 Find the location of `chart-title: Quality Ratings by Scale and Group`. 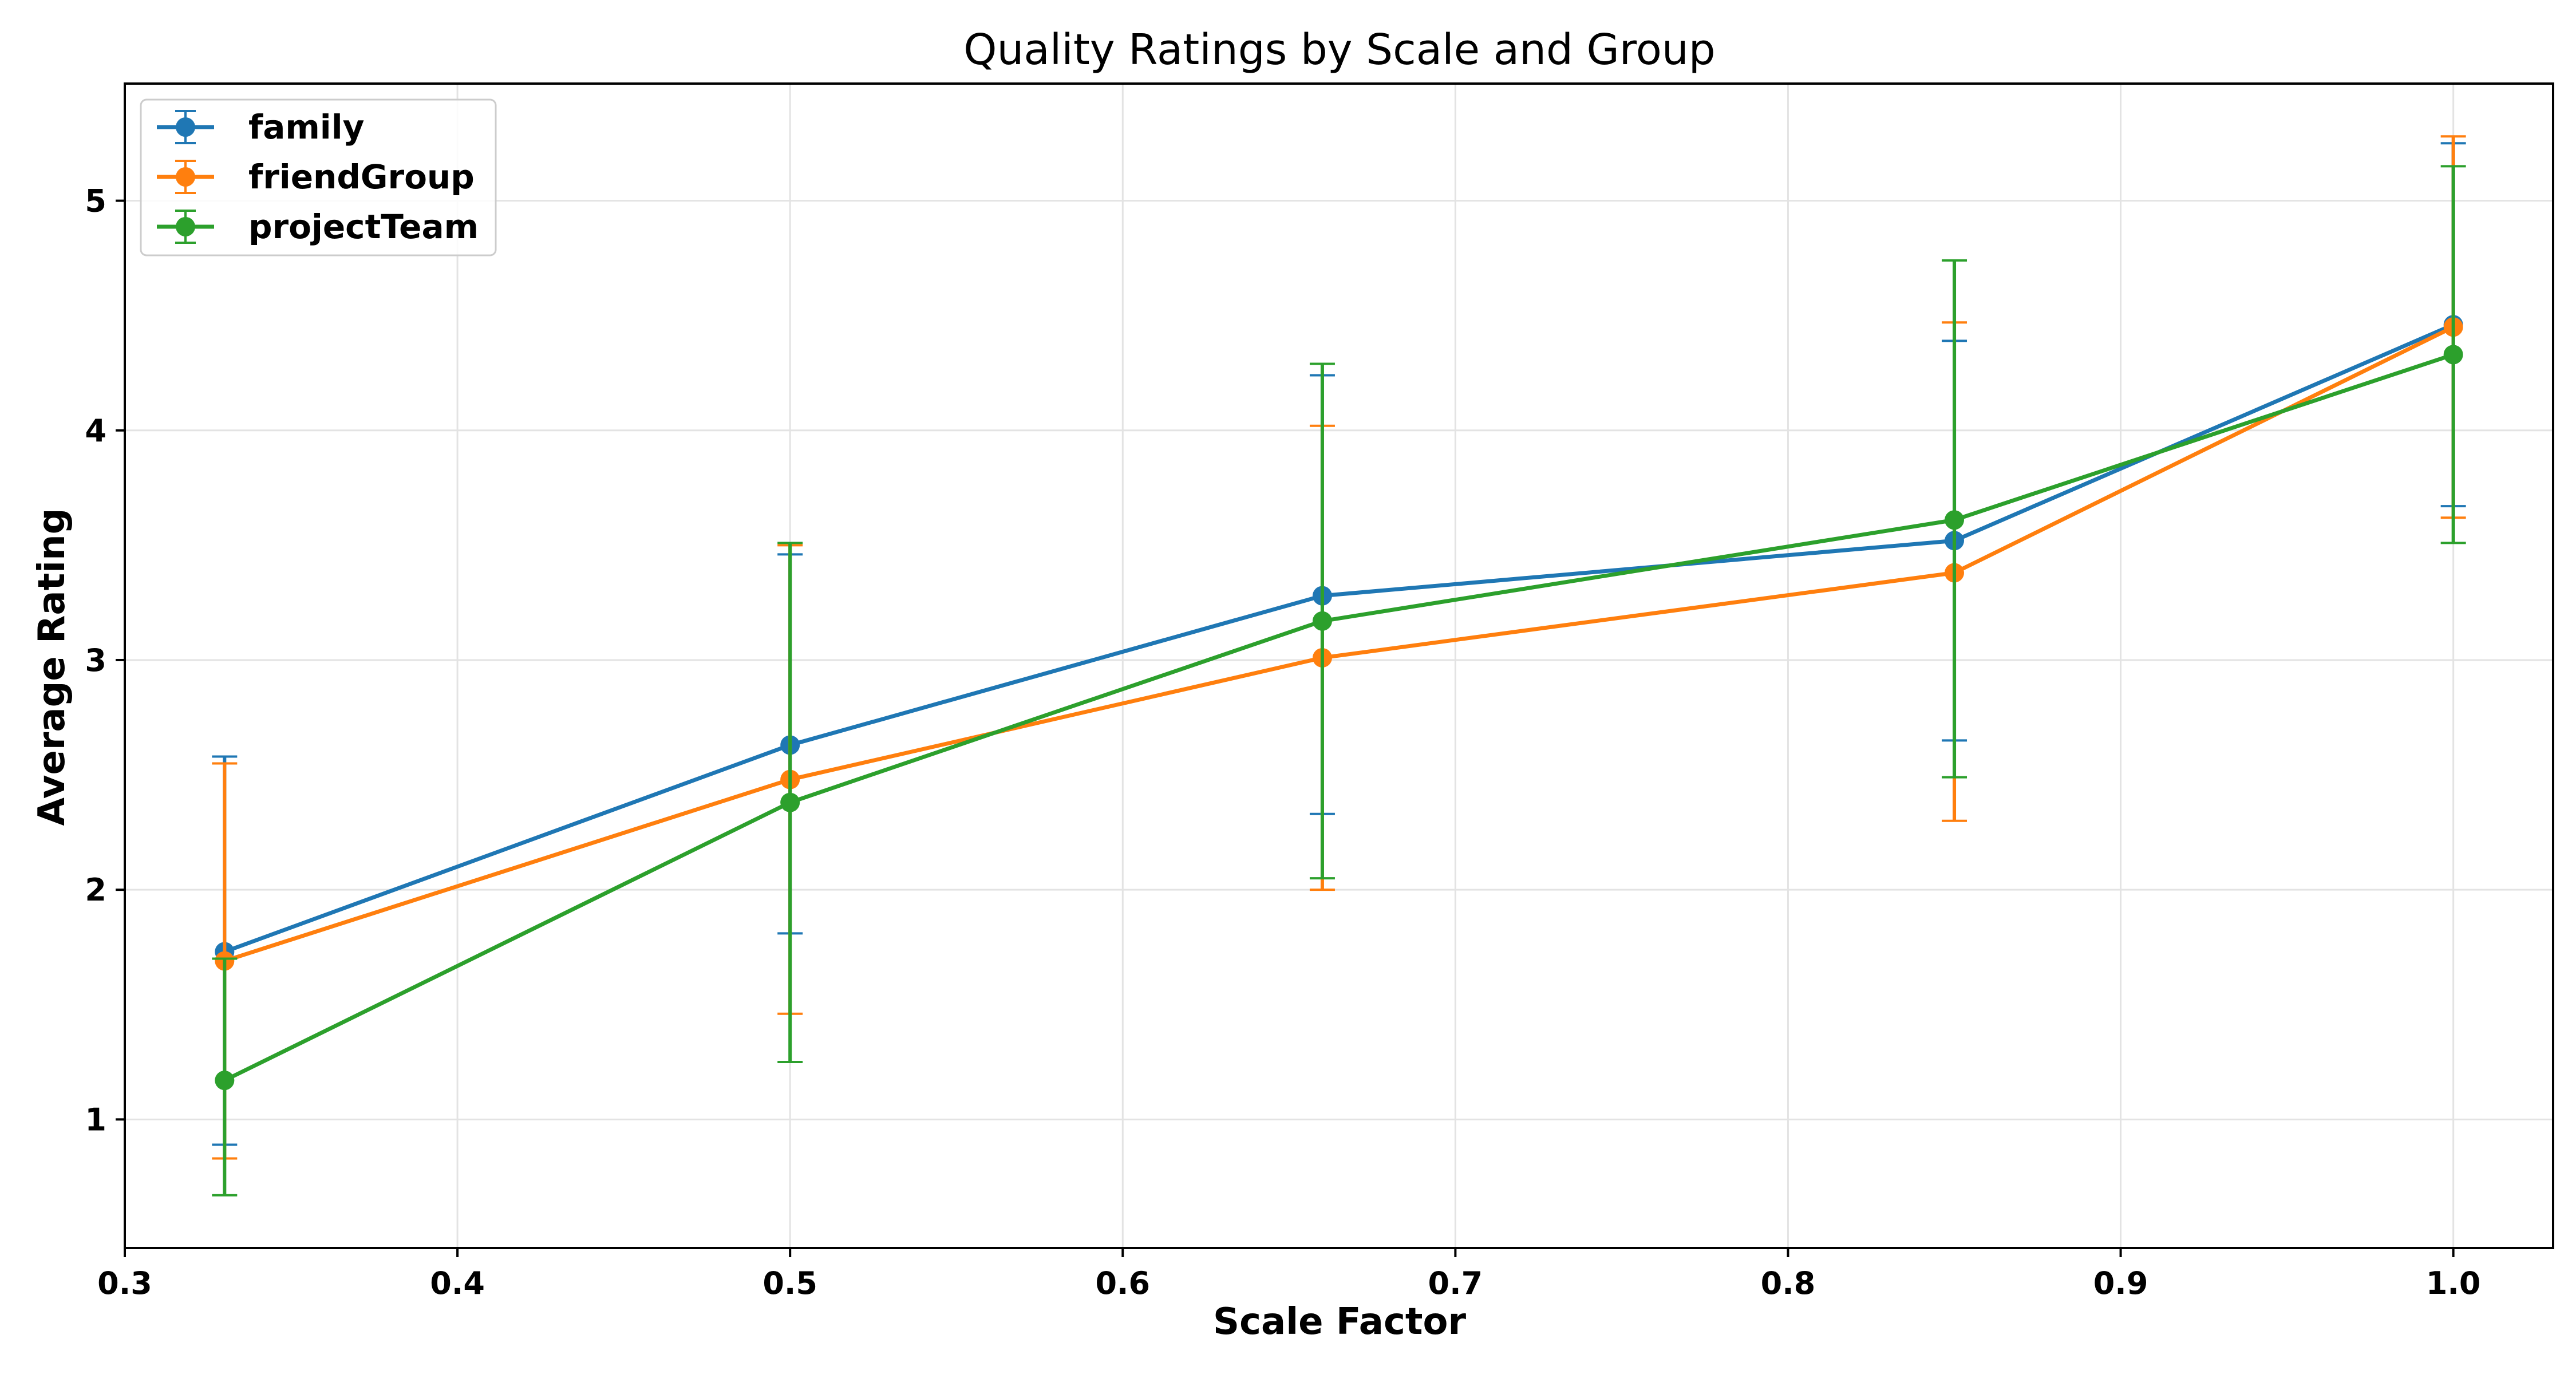

chart-title: Quality Ratings by Scale and Group is located at coordinates (1339, 50).